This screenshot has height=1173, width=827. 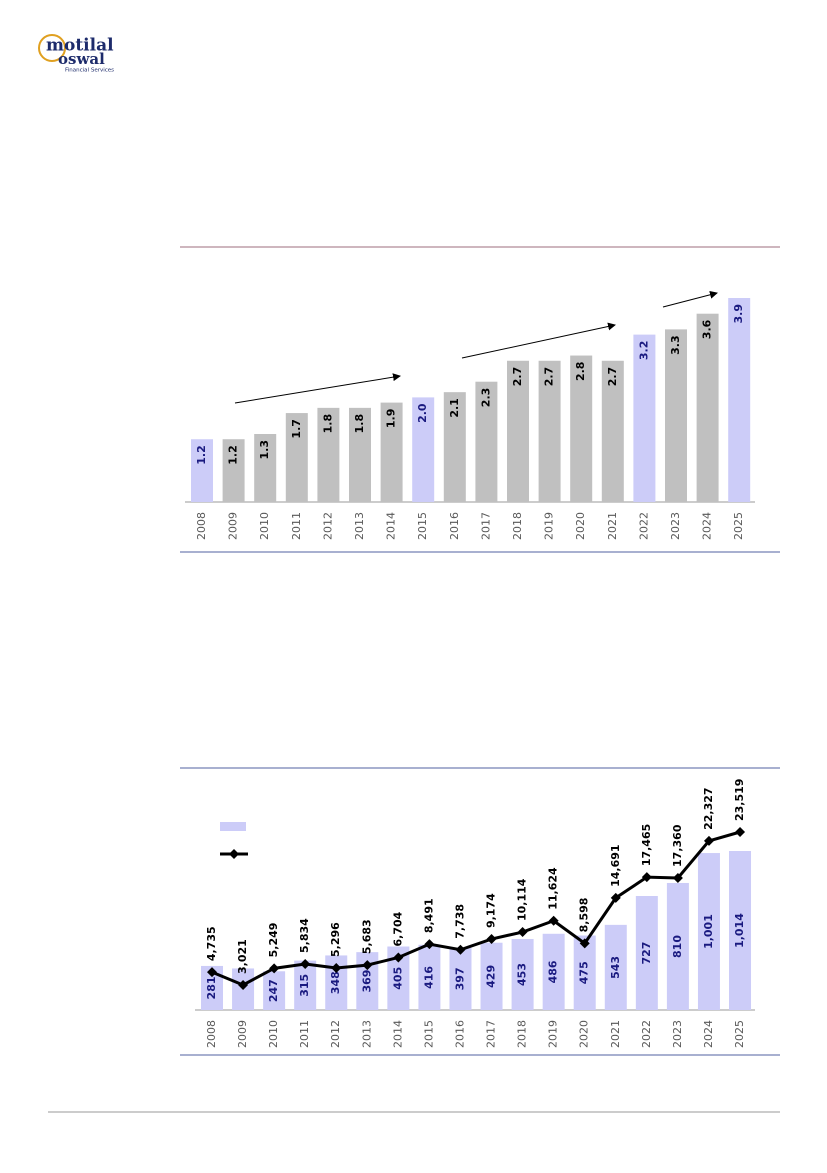 I want to click on data-label: 8,598, so click(x=584, y=915).